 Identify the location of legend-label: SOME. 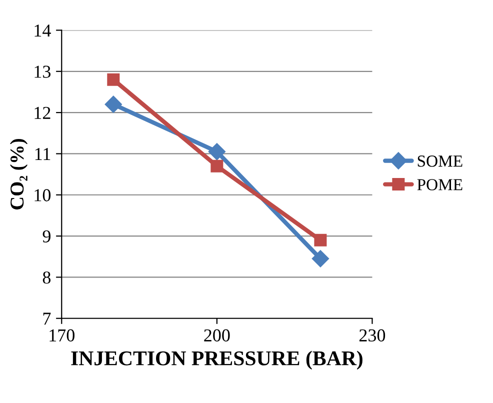
(440, 161).